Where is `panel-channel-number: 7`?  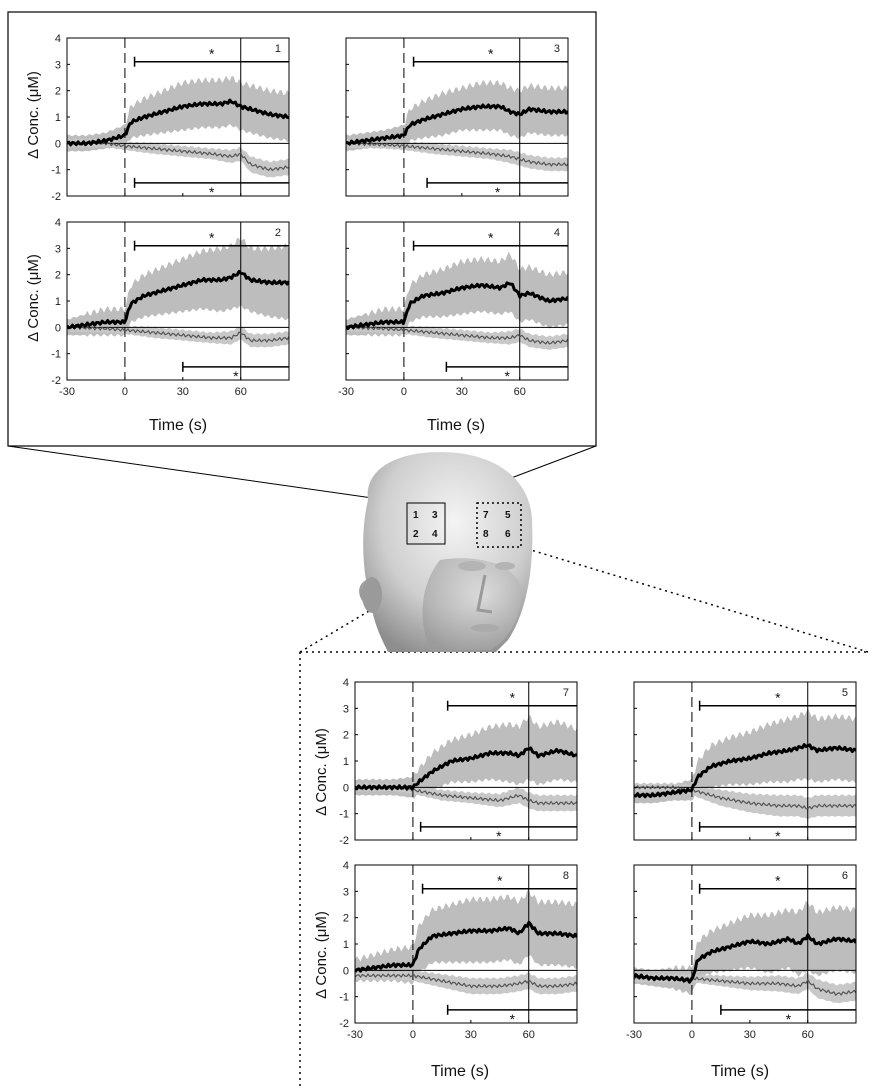 panel-channel-number: 7 is located at coordinates (566, 693).